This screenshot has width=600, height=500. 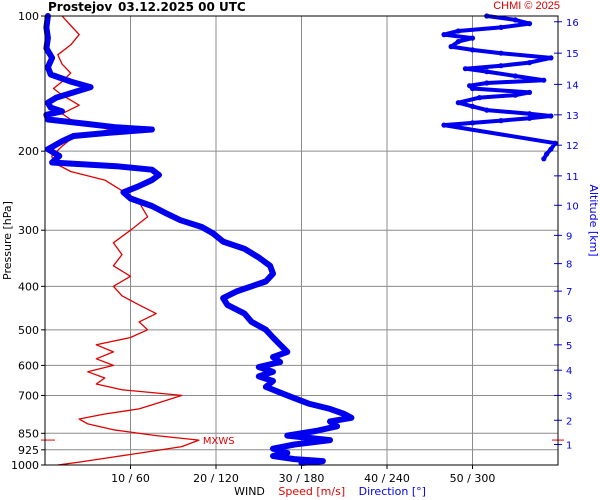 I want to click on altitude-tick-label: 6, so click(x=569, y=319).